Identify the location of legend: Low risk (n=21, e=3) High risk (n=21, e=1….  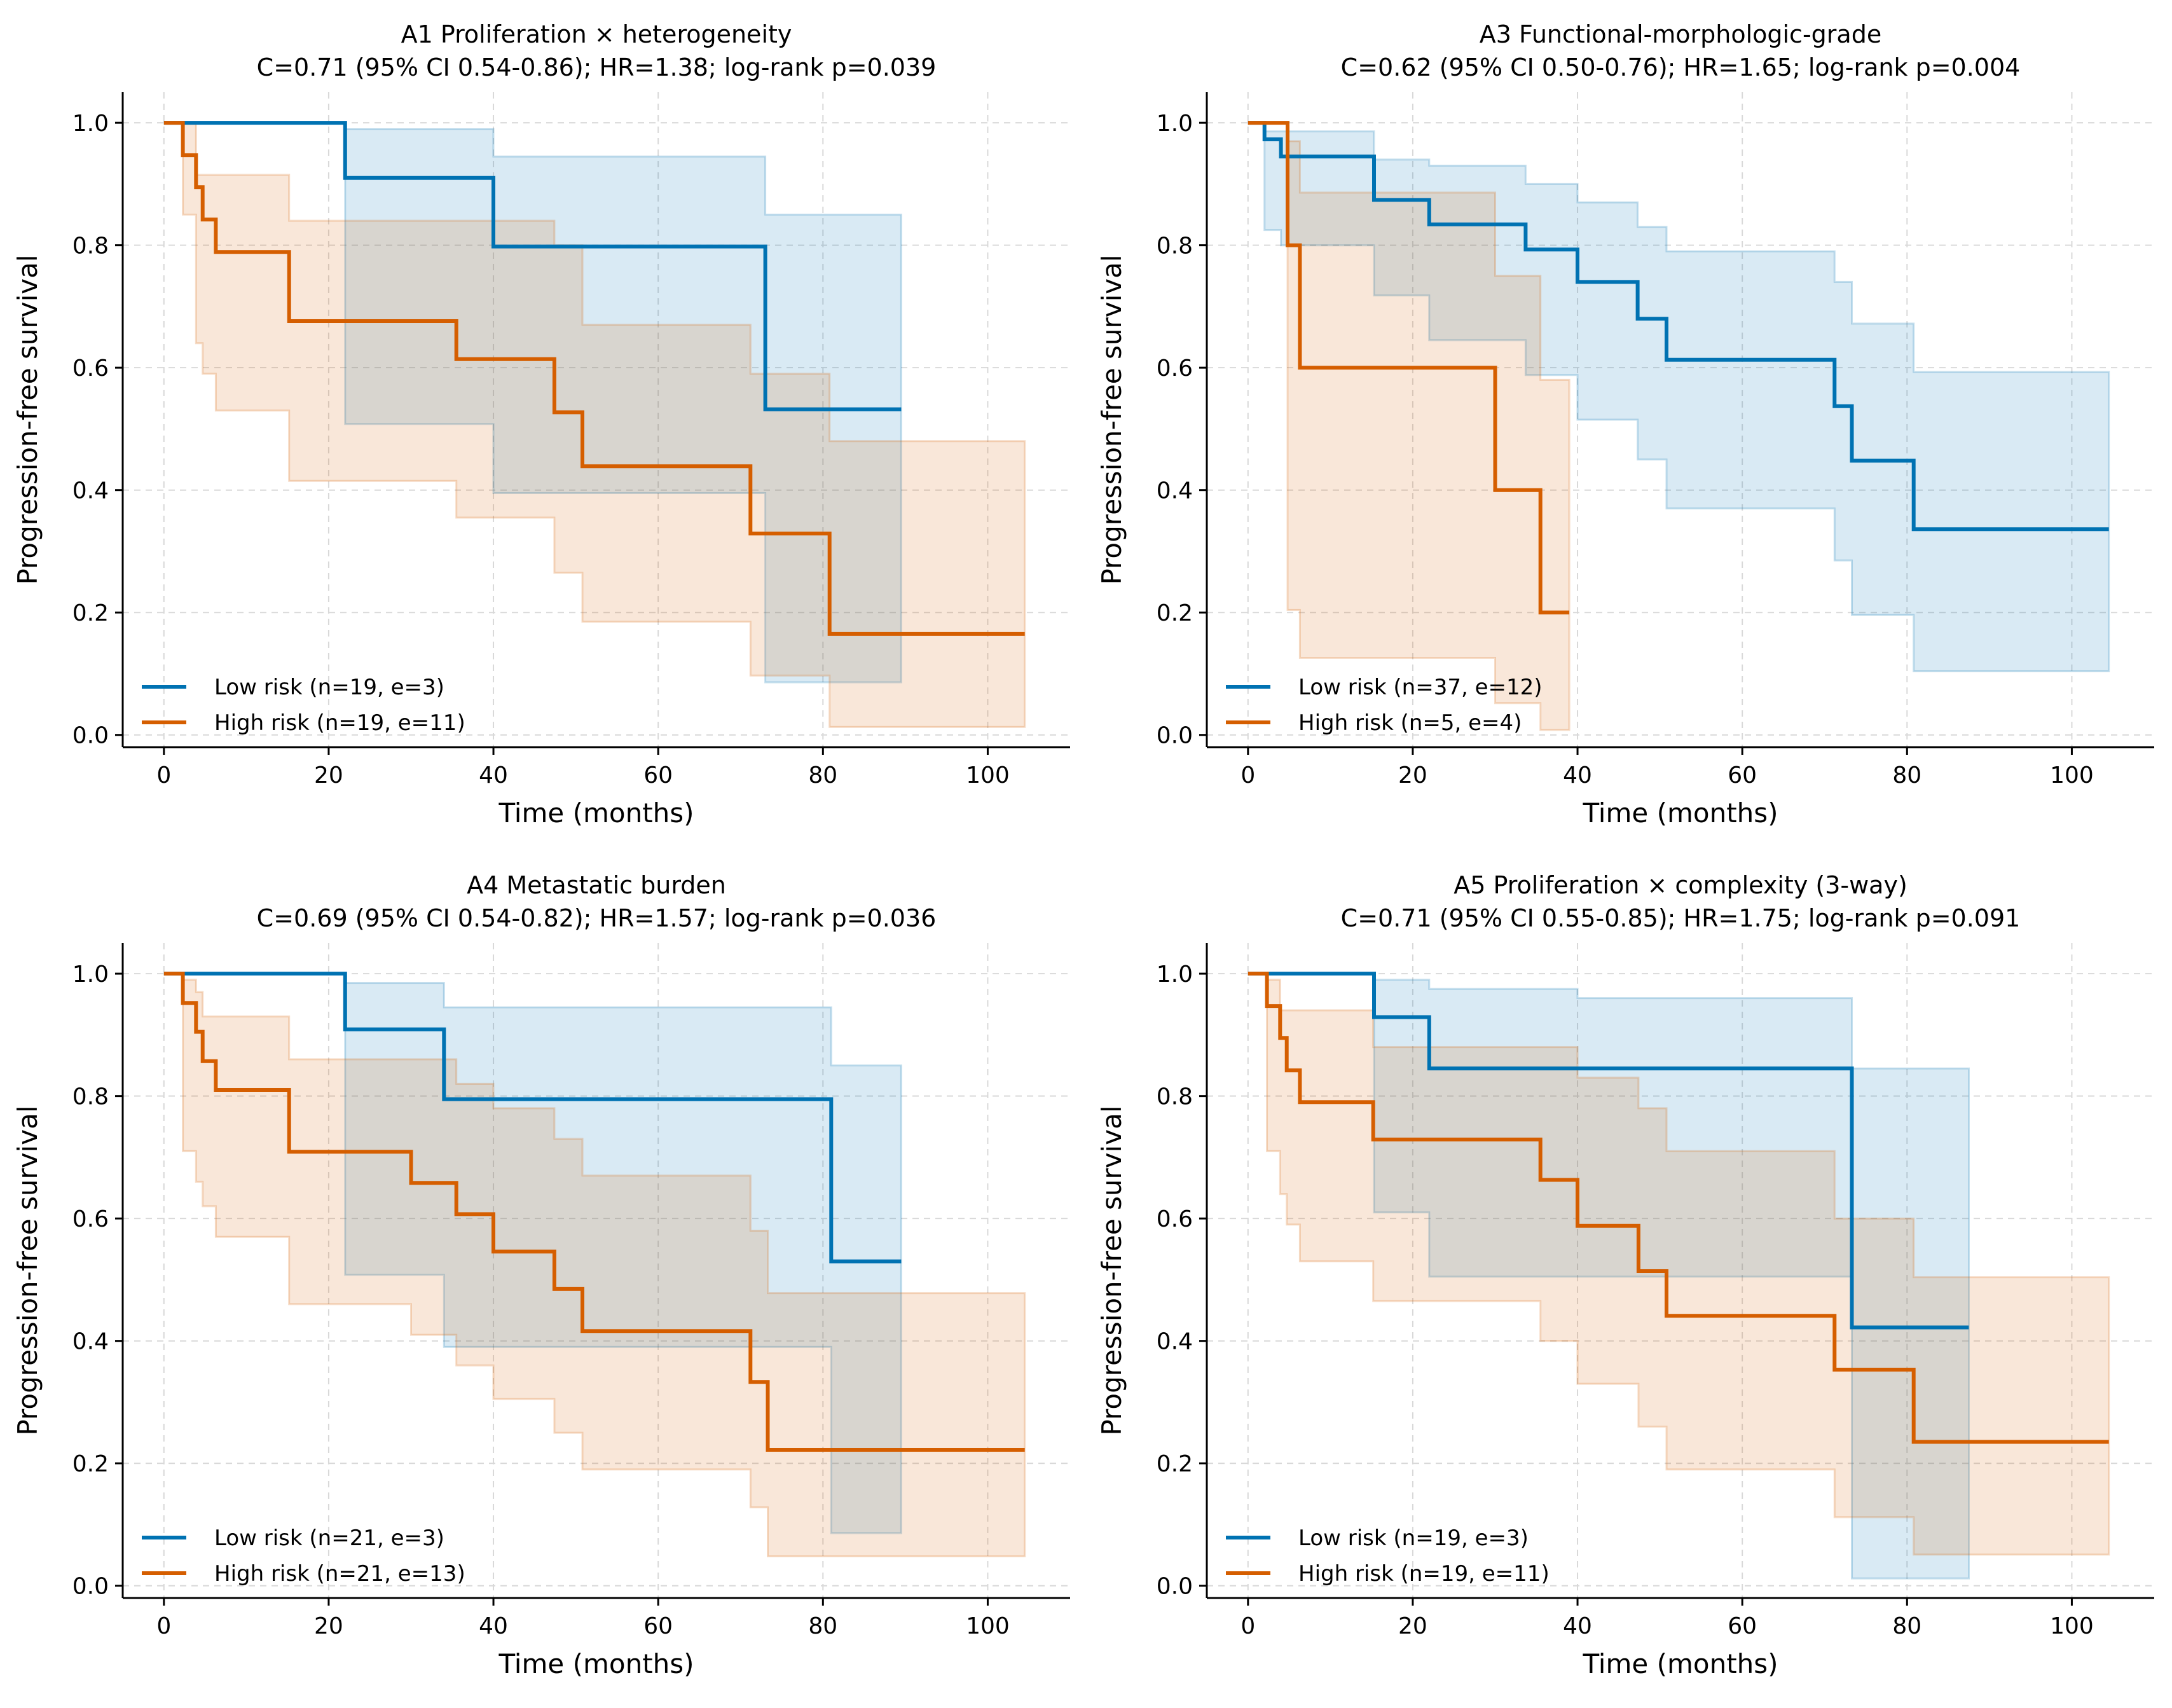
(303, 1556).